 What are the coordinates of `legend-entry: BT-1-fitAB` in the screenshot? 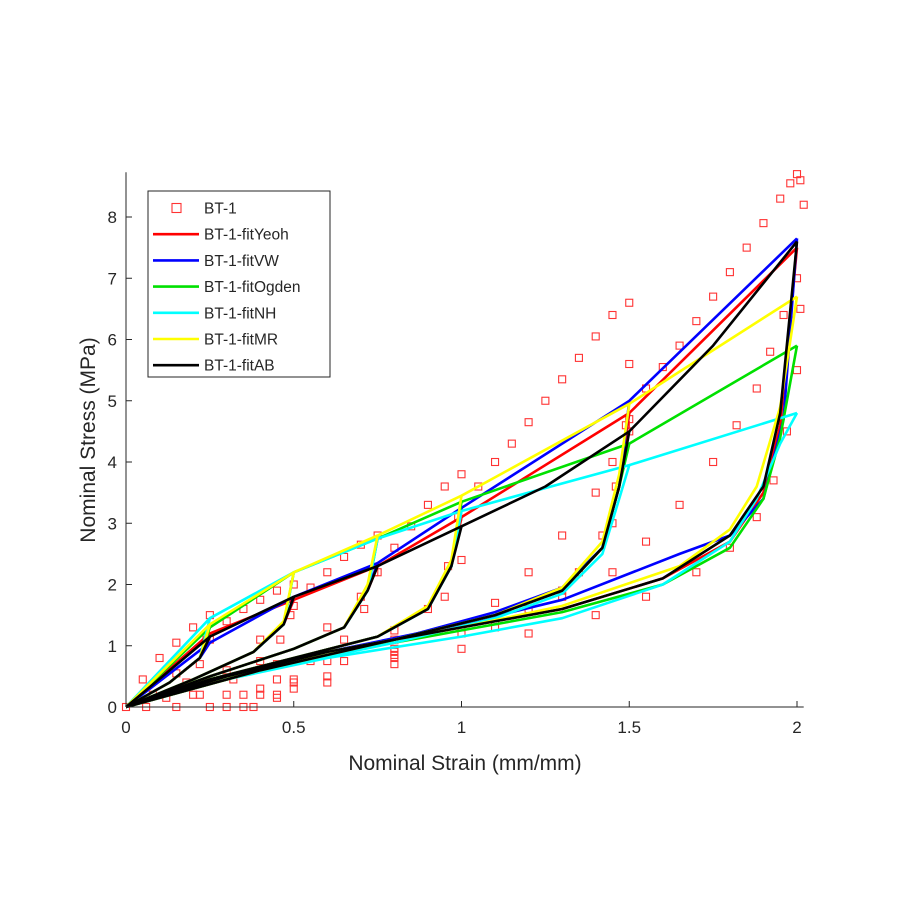 It's located at (214, 366).